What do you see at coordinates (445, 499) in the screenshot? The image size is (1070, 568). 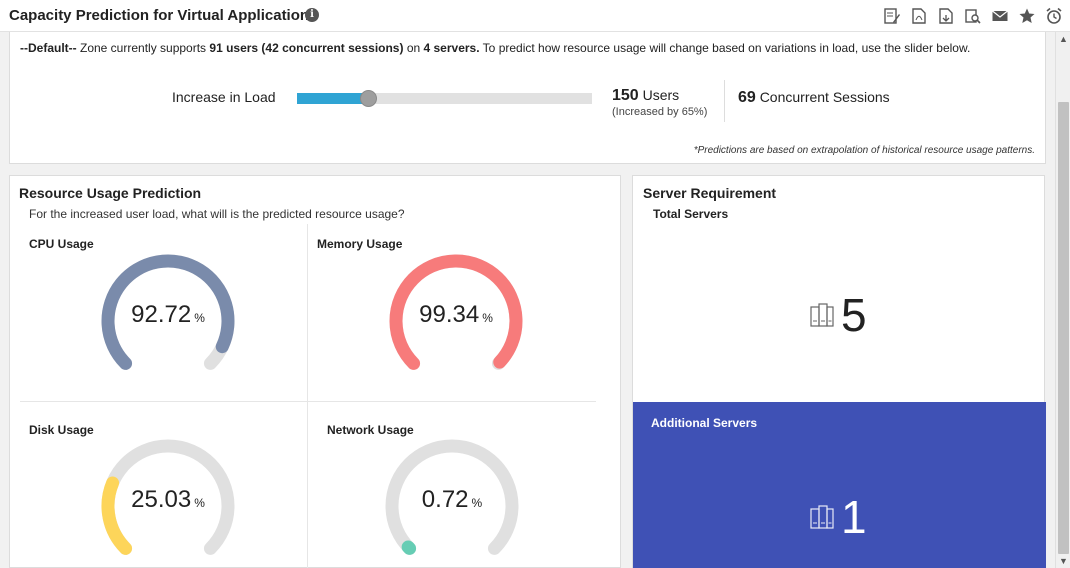 I see `network-usage-value: 0.72` at bounding box center [445, 499].